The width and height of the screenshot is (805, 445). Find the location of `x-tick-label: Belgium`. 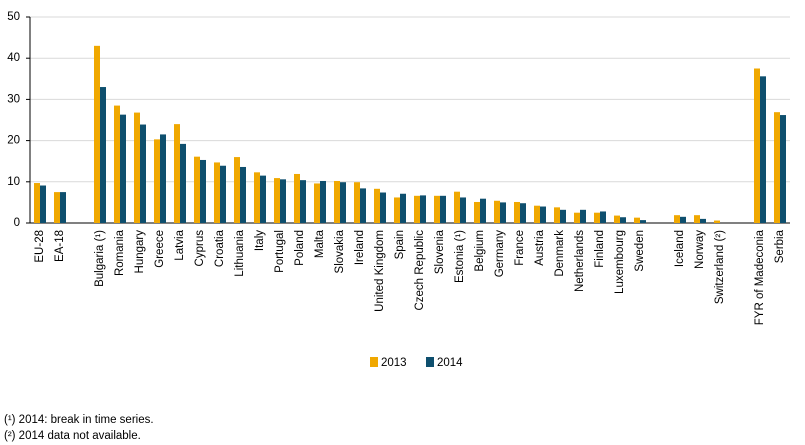

x-tick-label: Belgium is located at coordinates (480, 251).